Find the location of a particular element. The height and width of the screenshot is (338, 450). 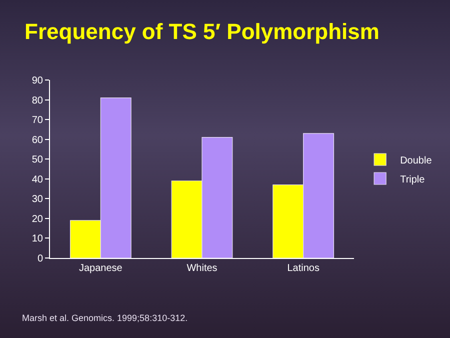

y-tick-label: 0 is located at coordinates (40, 259).